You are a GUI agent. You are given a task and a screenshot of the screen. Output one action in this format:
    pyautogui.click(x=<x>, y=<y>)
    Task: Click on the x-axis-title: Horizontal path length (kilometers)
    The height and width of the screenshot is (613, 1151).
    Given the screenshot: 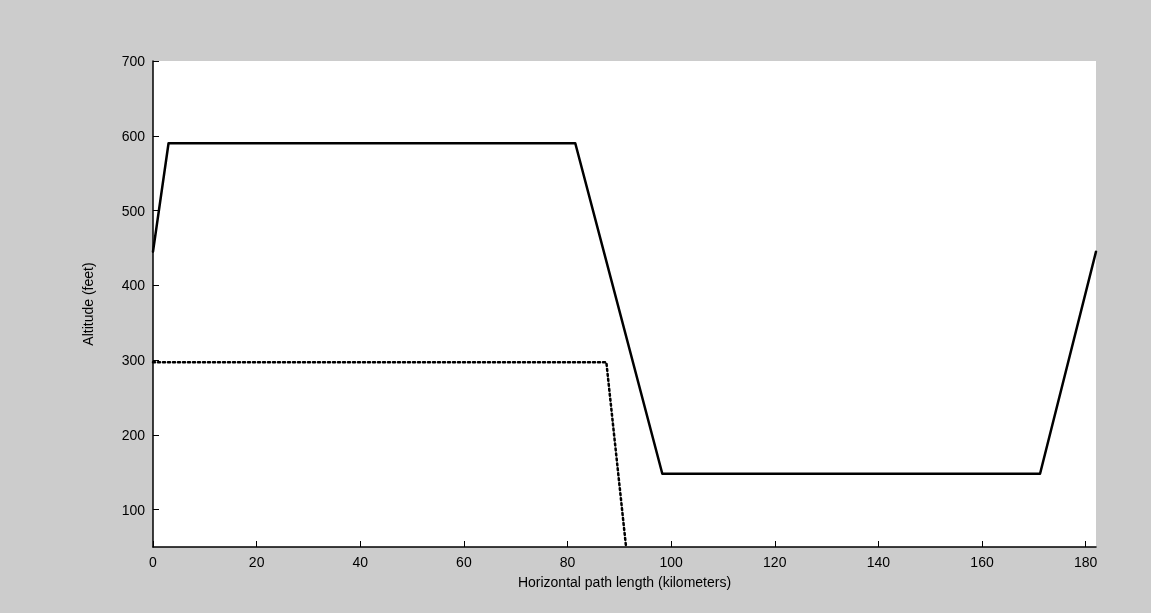 What is the action you would take?
    pyautogui.click(x=624, y=582)
    